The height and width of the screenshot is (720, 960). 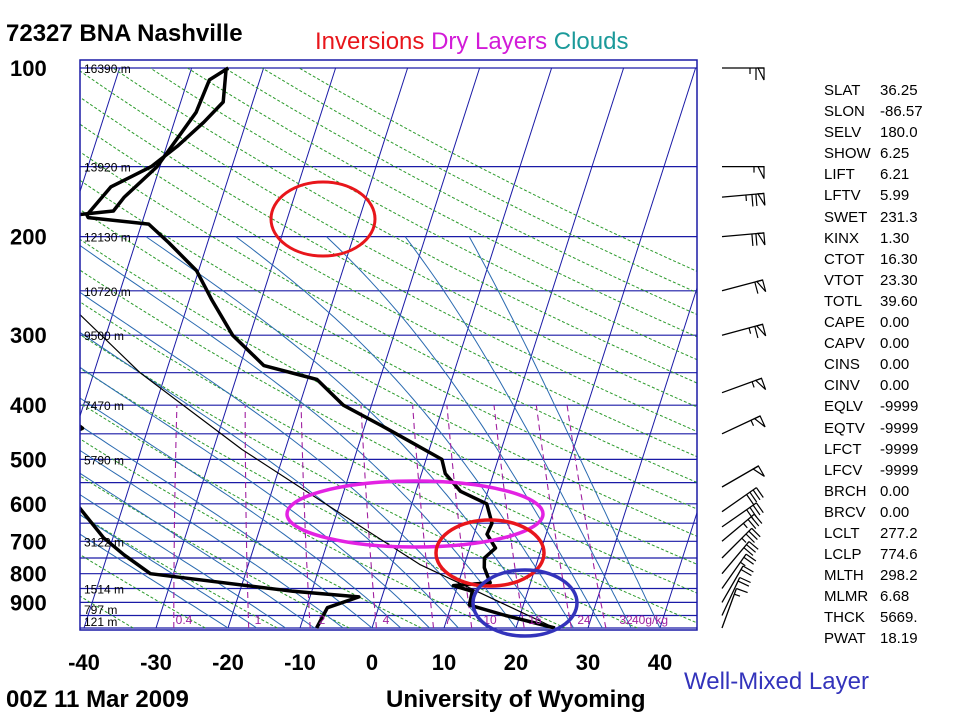 I want to click on index-name: LFCT, so click(x=843, y=449).